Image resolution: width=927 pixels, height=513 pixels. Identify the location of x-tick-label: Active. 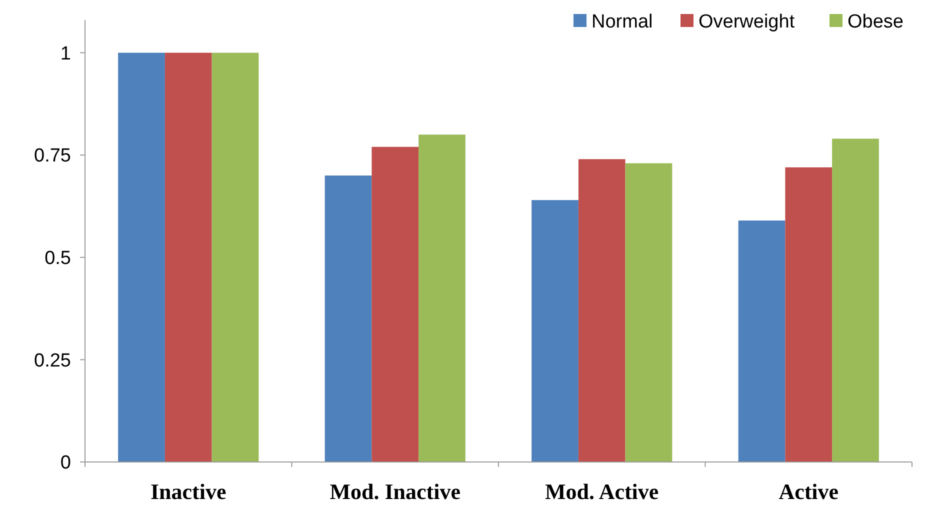
(808, 491).